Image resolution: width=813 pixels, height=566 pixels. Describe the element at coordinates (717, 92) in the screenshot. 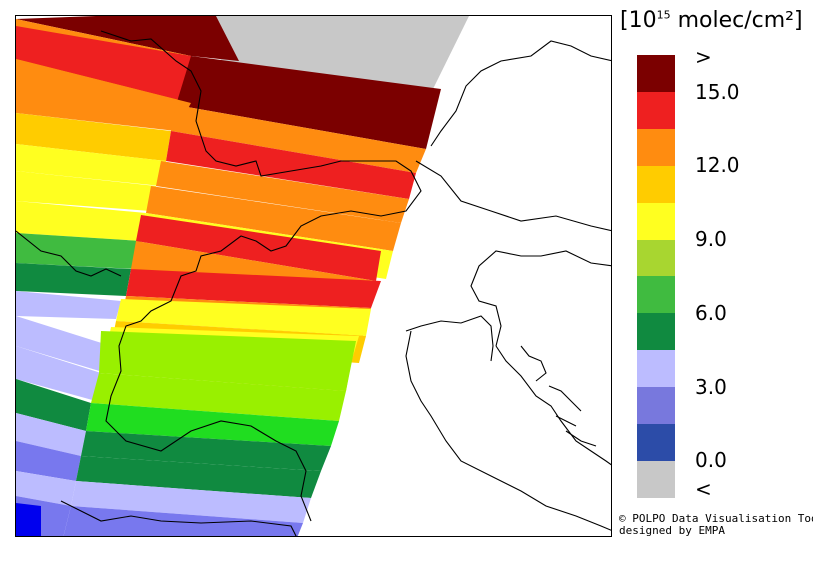

I see `legend-label: 15.0` at that location.